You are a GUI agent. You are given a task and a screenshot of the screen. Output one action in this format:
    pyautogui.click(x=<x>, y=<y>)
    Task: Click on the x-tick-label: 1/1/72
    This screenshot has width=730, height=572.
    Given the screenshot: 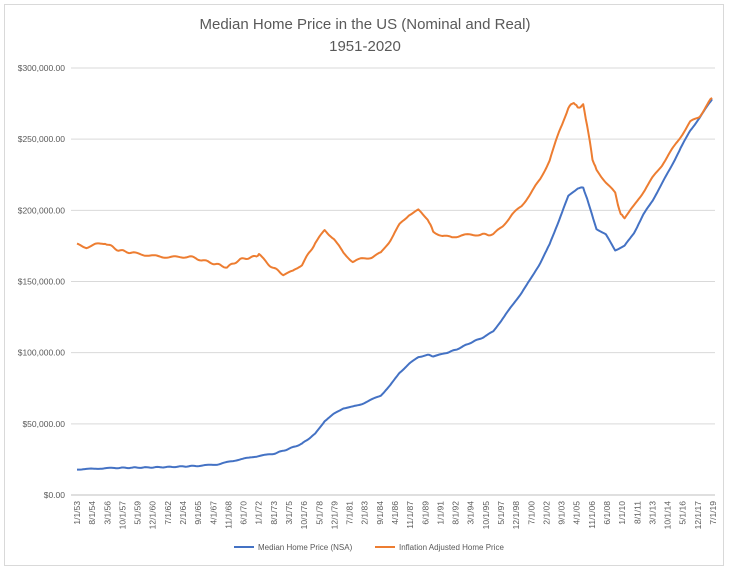 What is the action you would take?
    pyautogui.click(x=259, y=513)
    